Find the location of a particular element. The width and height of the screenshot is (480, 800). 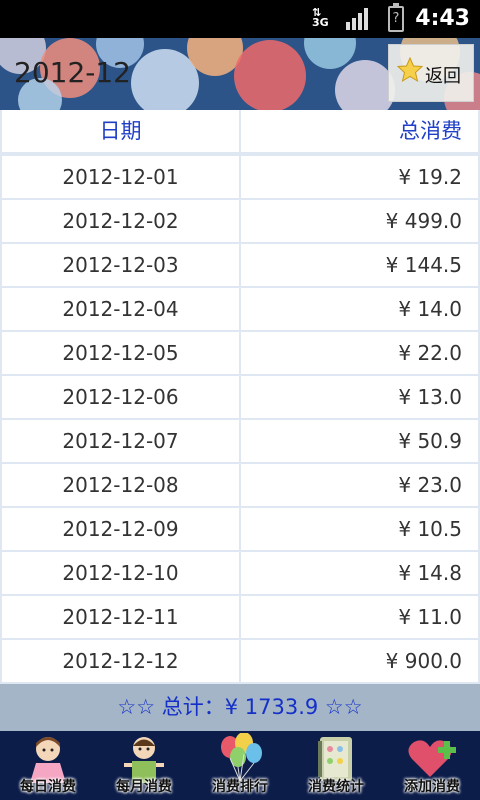

table-row: 2012-12-11 ¥ 11.0 is located at coordinates (240, 617).